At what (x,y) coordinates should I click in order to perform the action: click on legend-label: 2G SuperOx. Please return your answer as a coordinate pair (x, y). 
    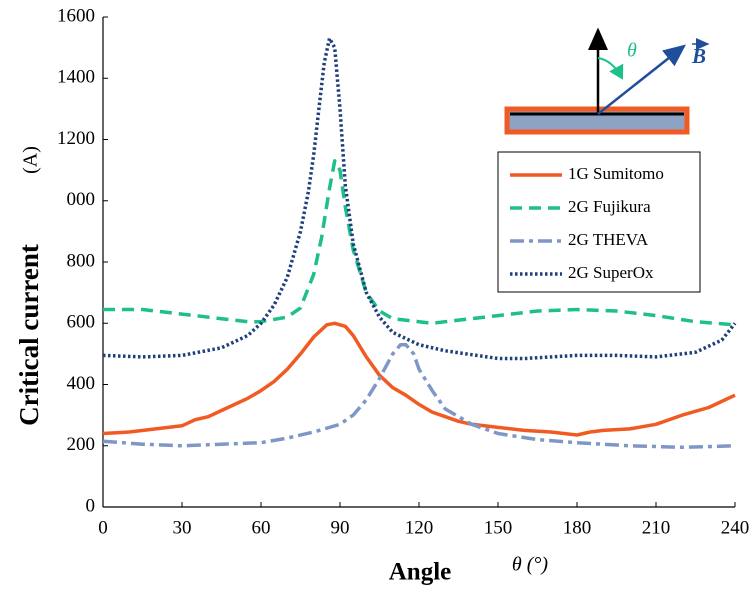
    Looking at the image, I should click on (611, 272).